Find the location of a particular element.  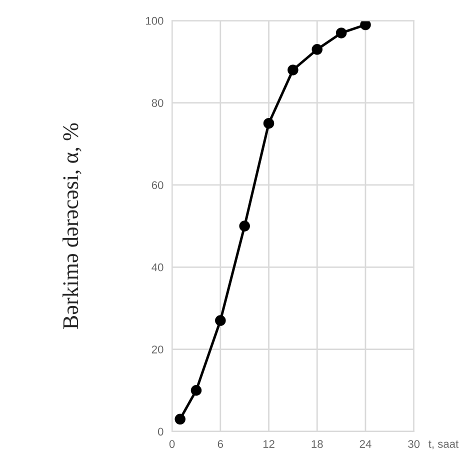

x-axis-title: t, saat is located at coordinates (443, 445).